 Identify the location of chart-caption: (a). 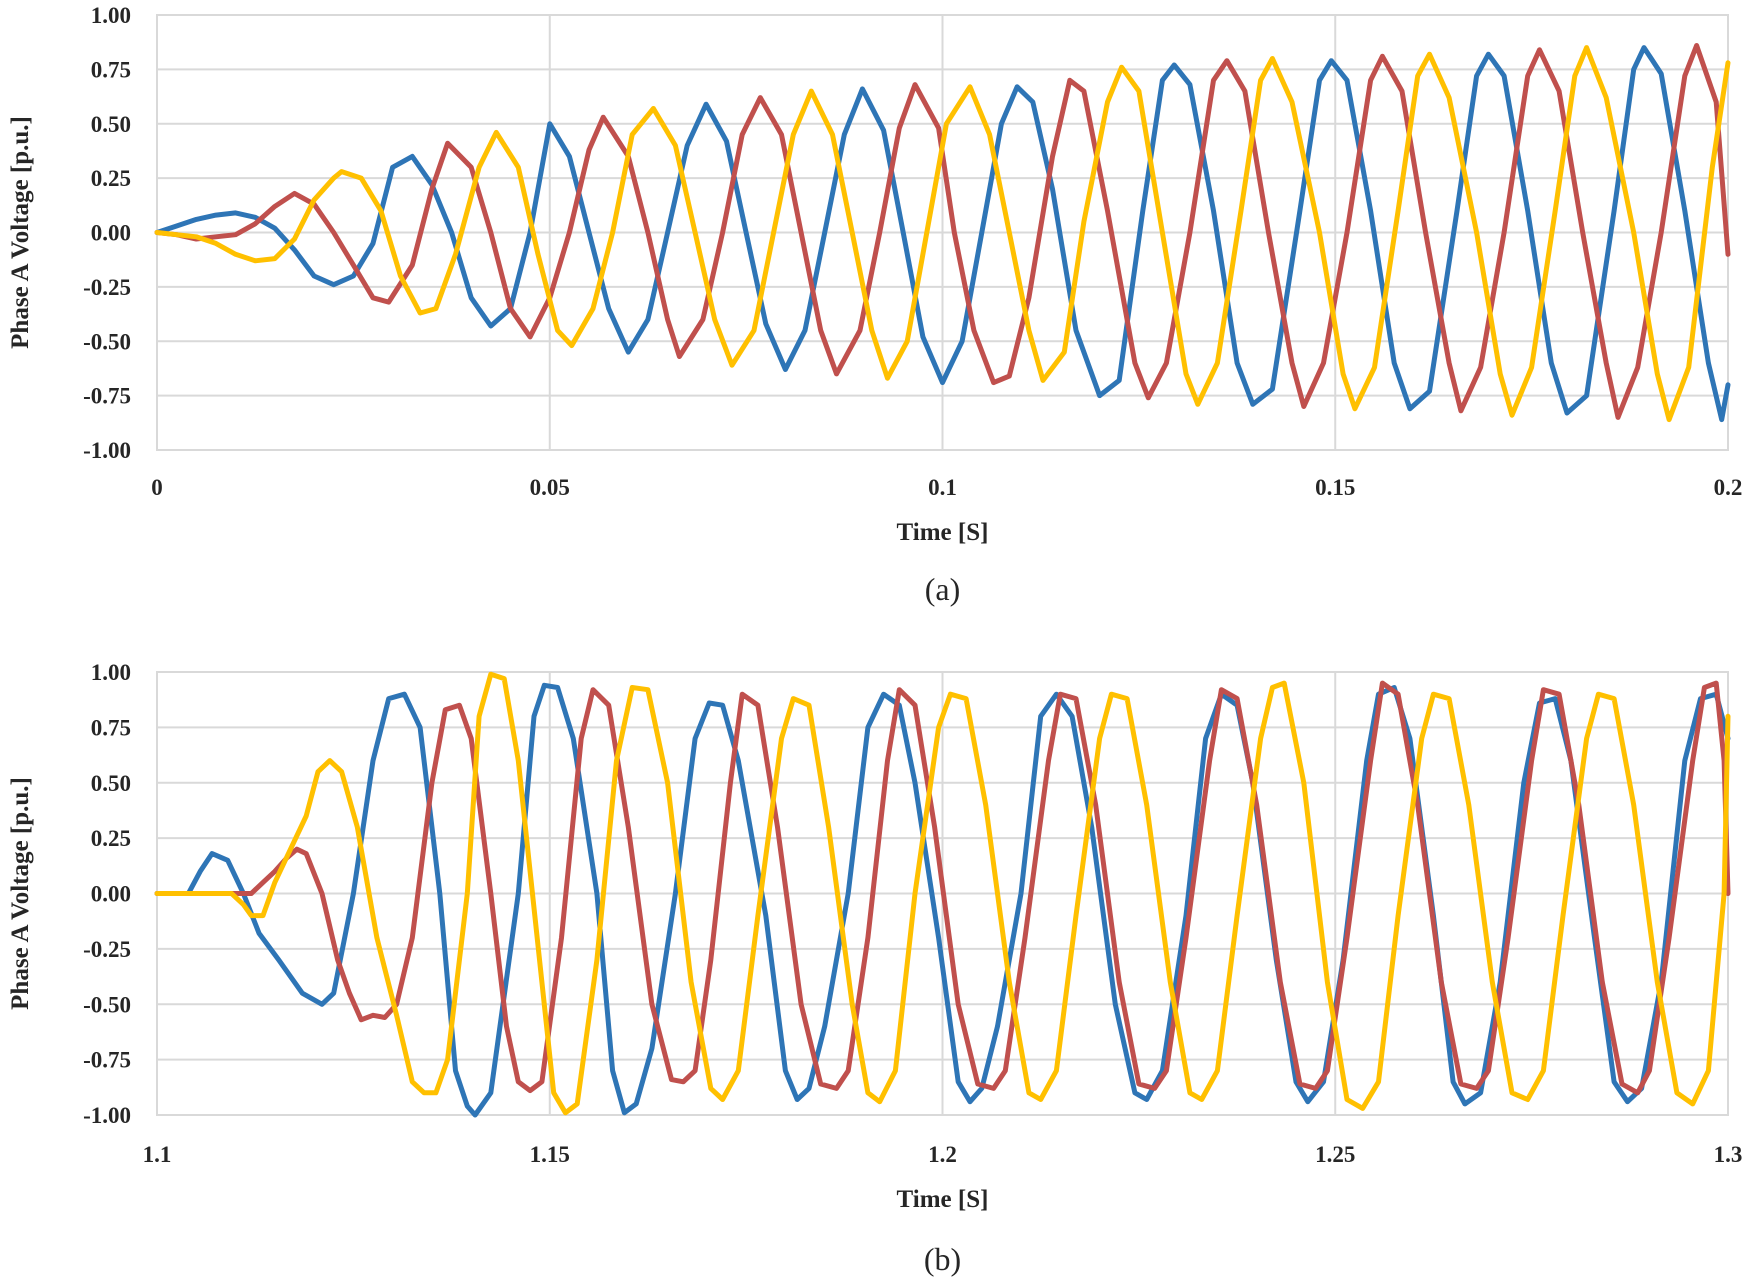
(943, 589).